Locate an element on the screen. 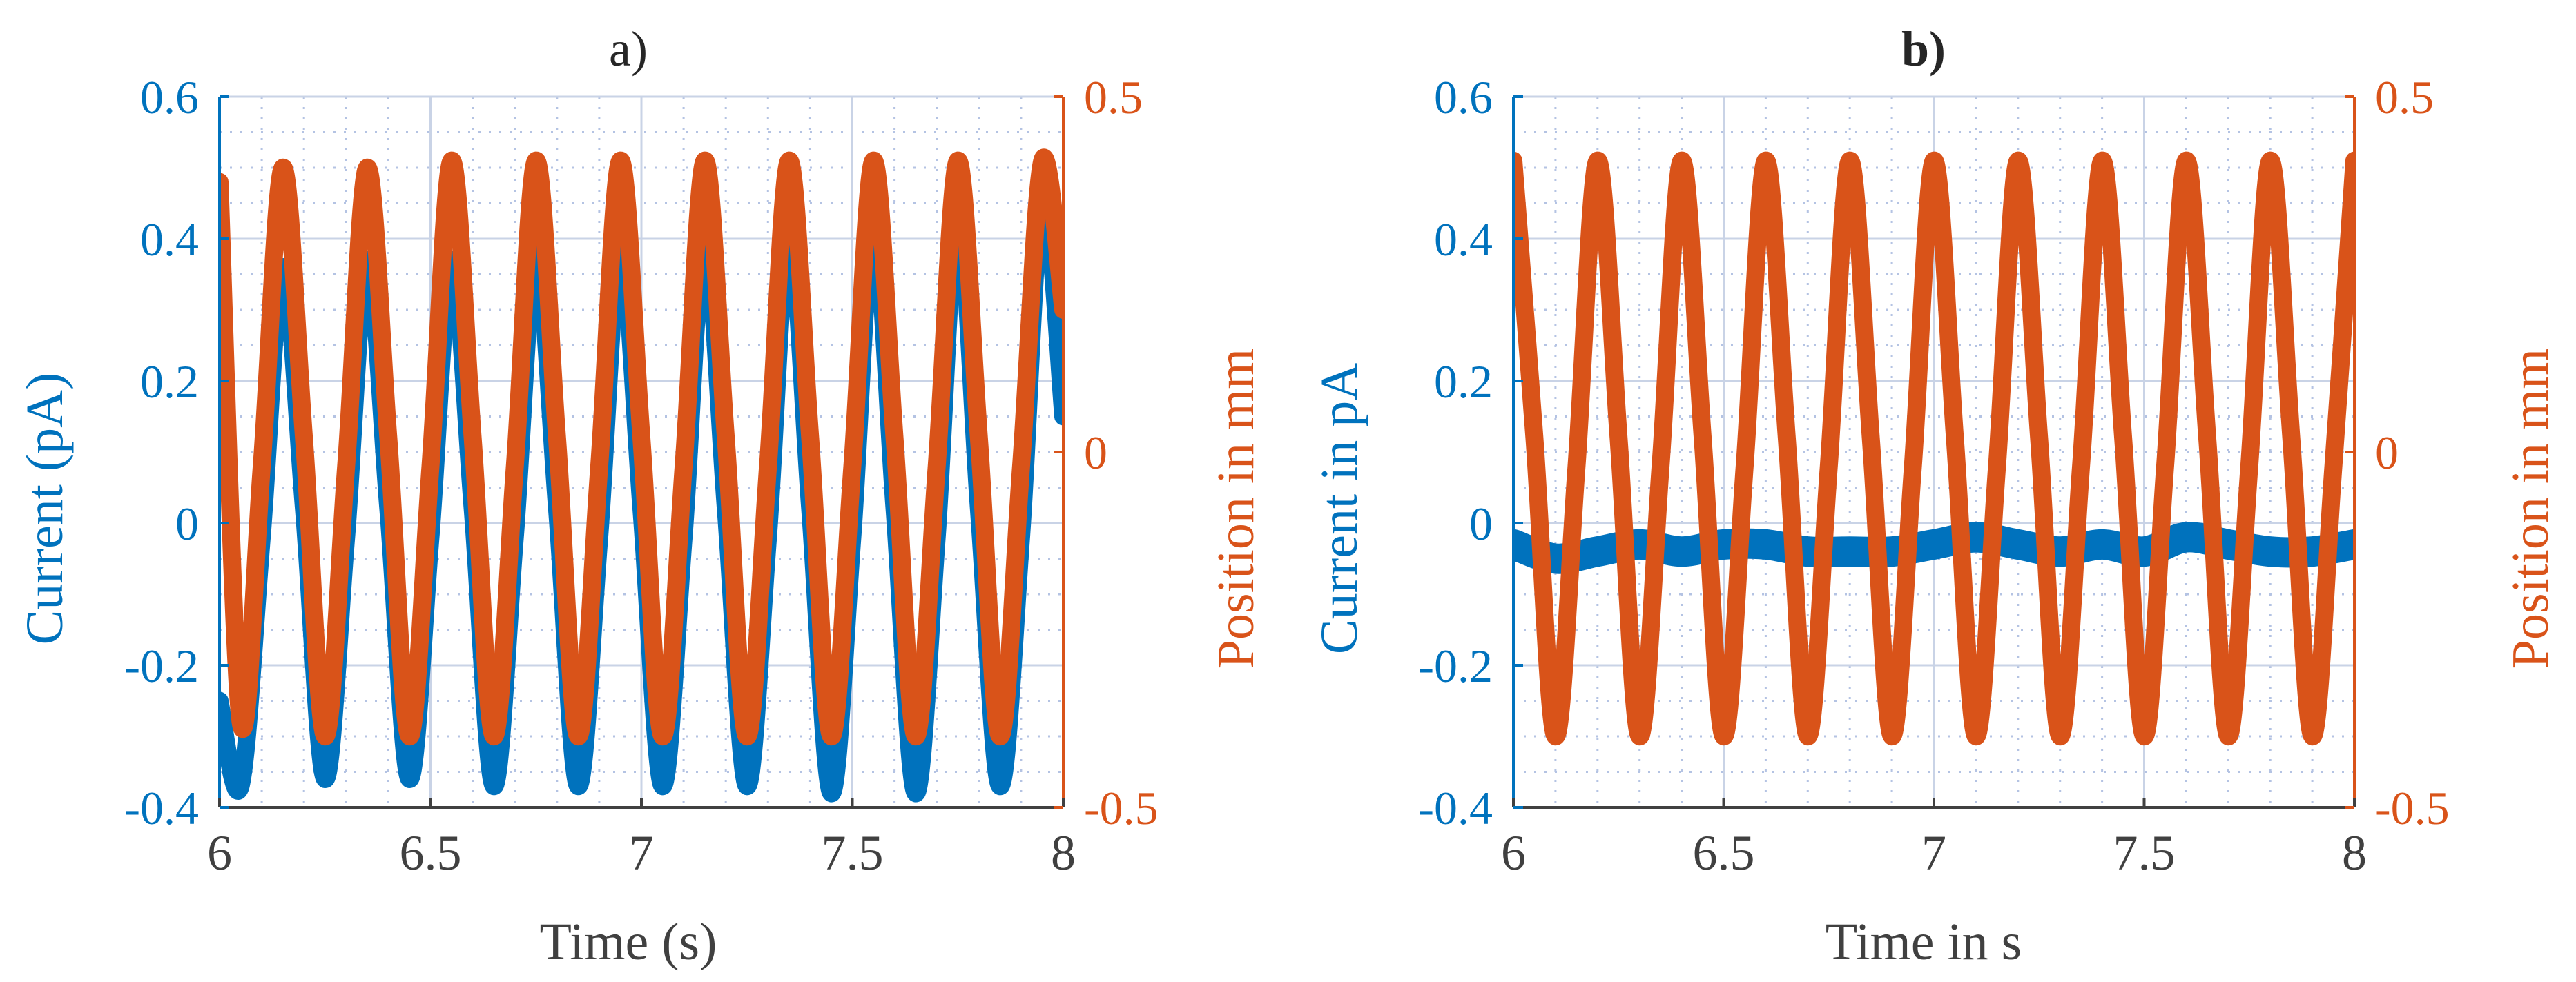  panel-b-x-tick-label: 8 is located at coordinates (2355, 853).